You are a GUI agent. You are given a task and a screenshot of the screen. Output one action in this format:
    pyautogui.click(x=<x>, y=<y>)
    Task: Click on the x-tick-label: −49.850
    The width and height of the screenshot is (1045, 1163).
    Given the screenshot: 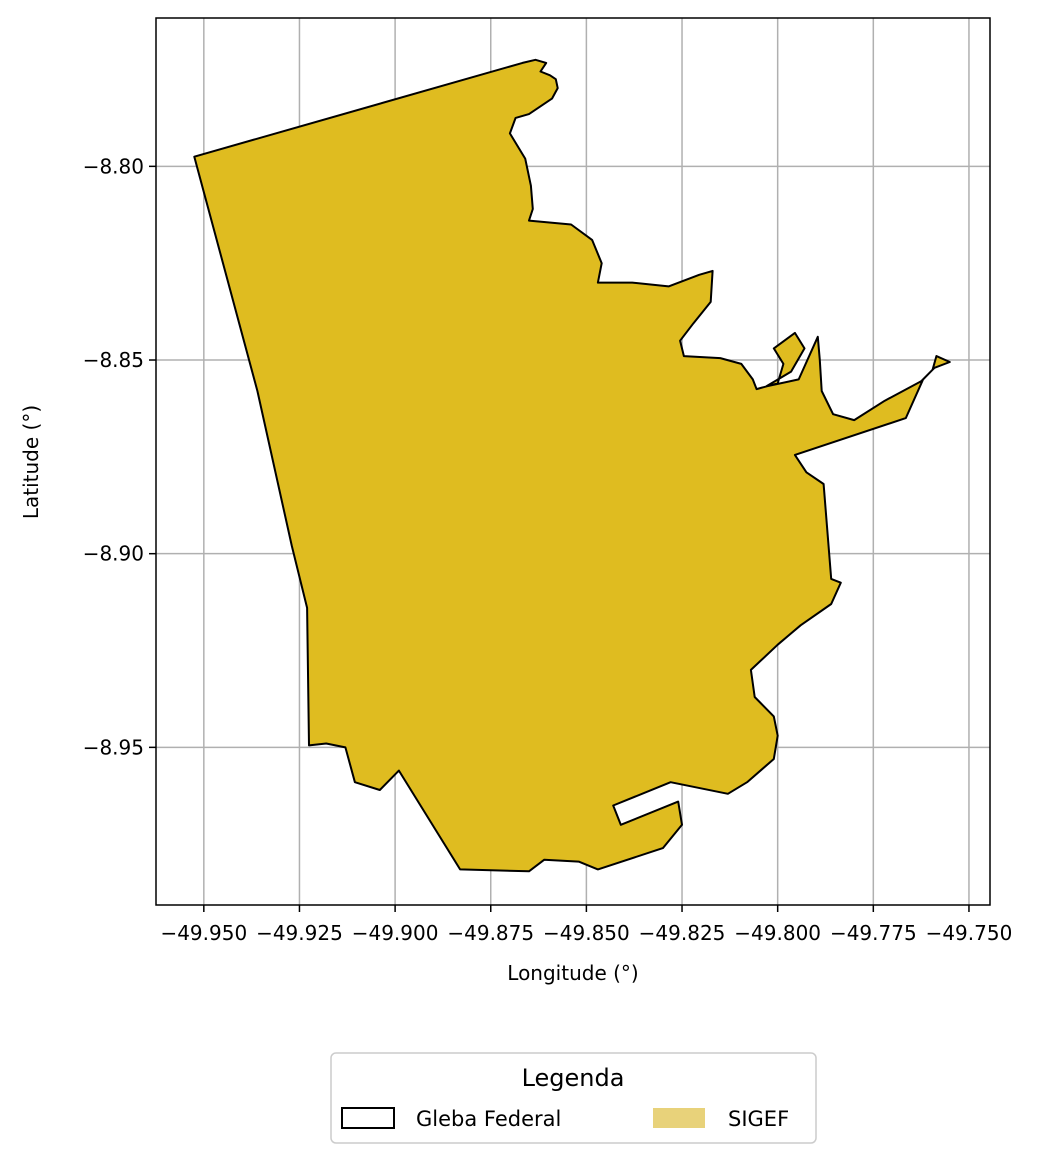 What is the action you would take?
    pyautogui.click(x=586, y=933)
    